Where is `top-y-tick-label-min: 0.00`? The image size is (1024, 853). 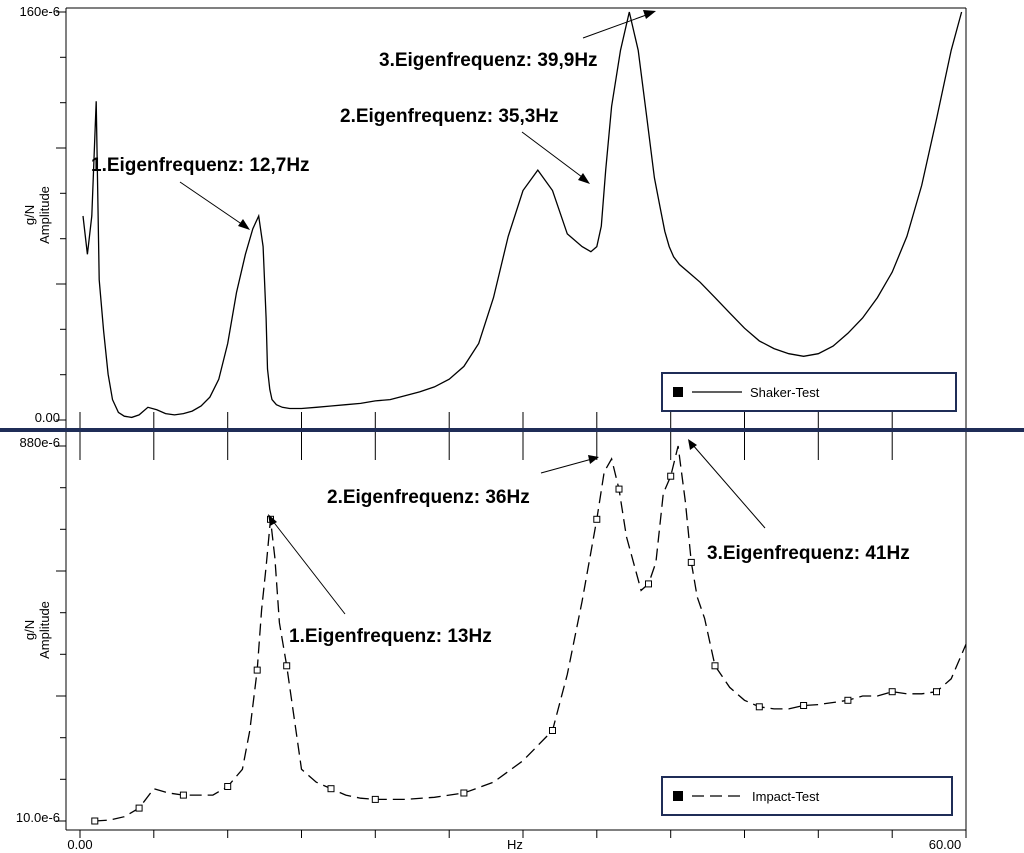
top-y-tick-label-min: 0.00 is located at coordinates (47, 417).